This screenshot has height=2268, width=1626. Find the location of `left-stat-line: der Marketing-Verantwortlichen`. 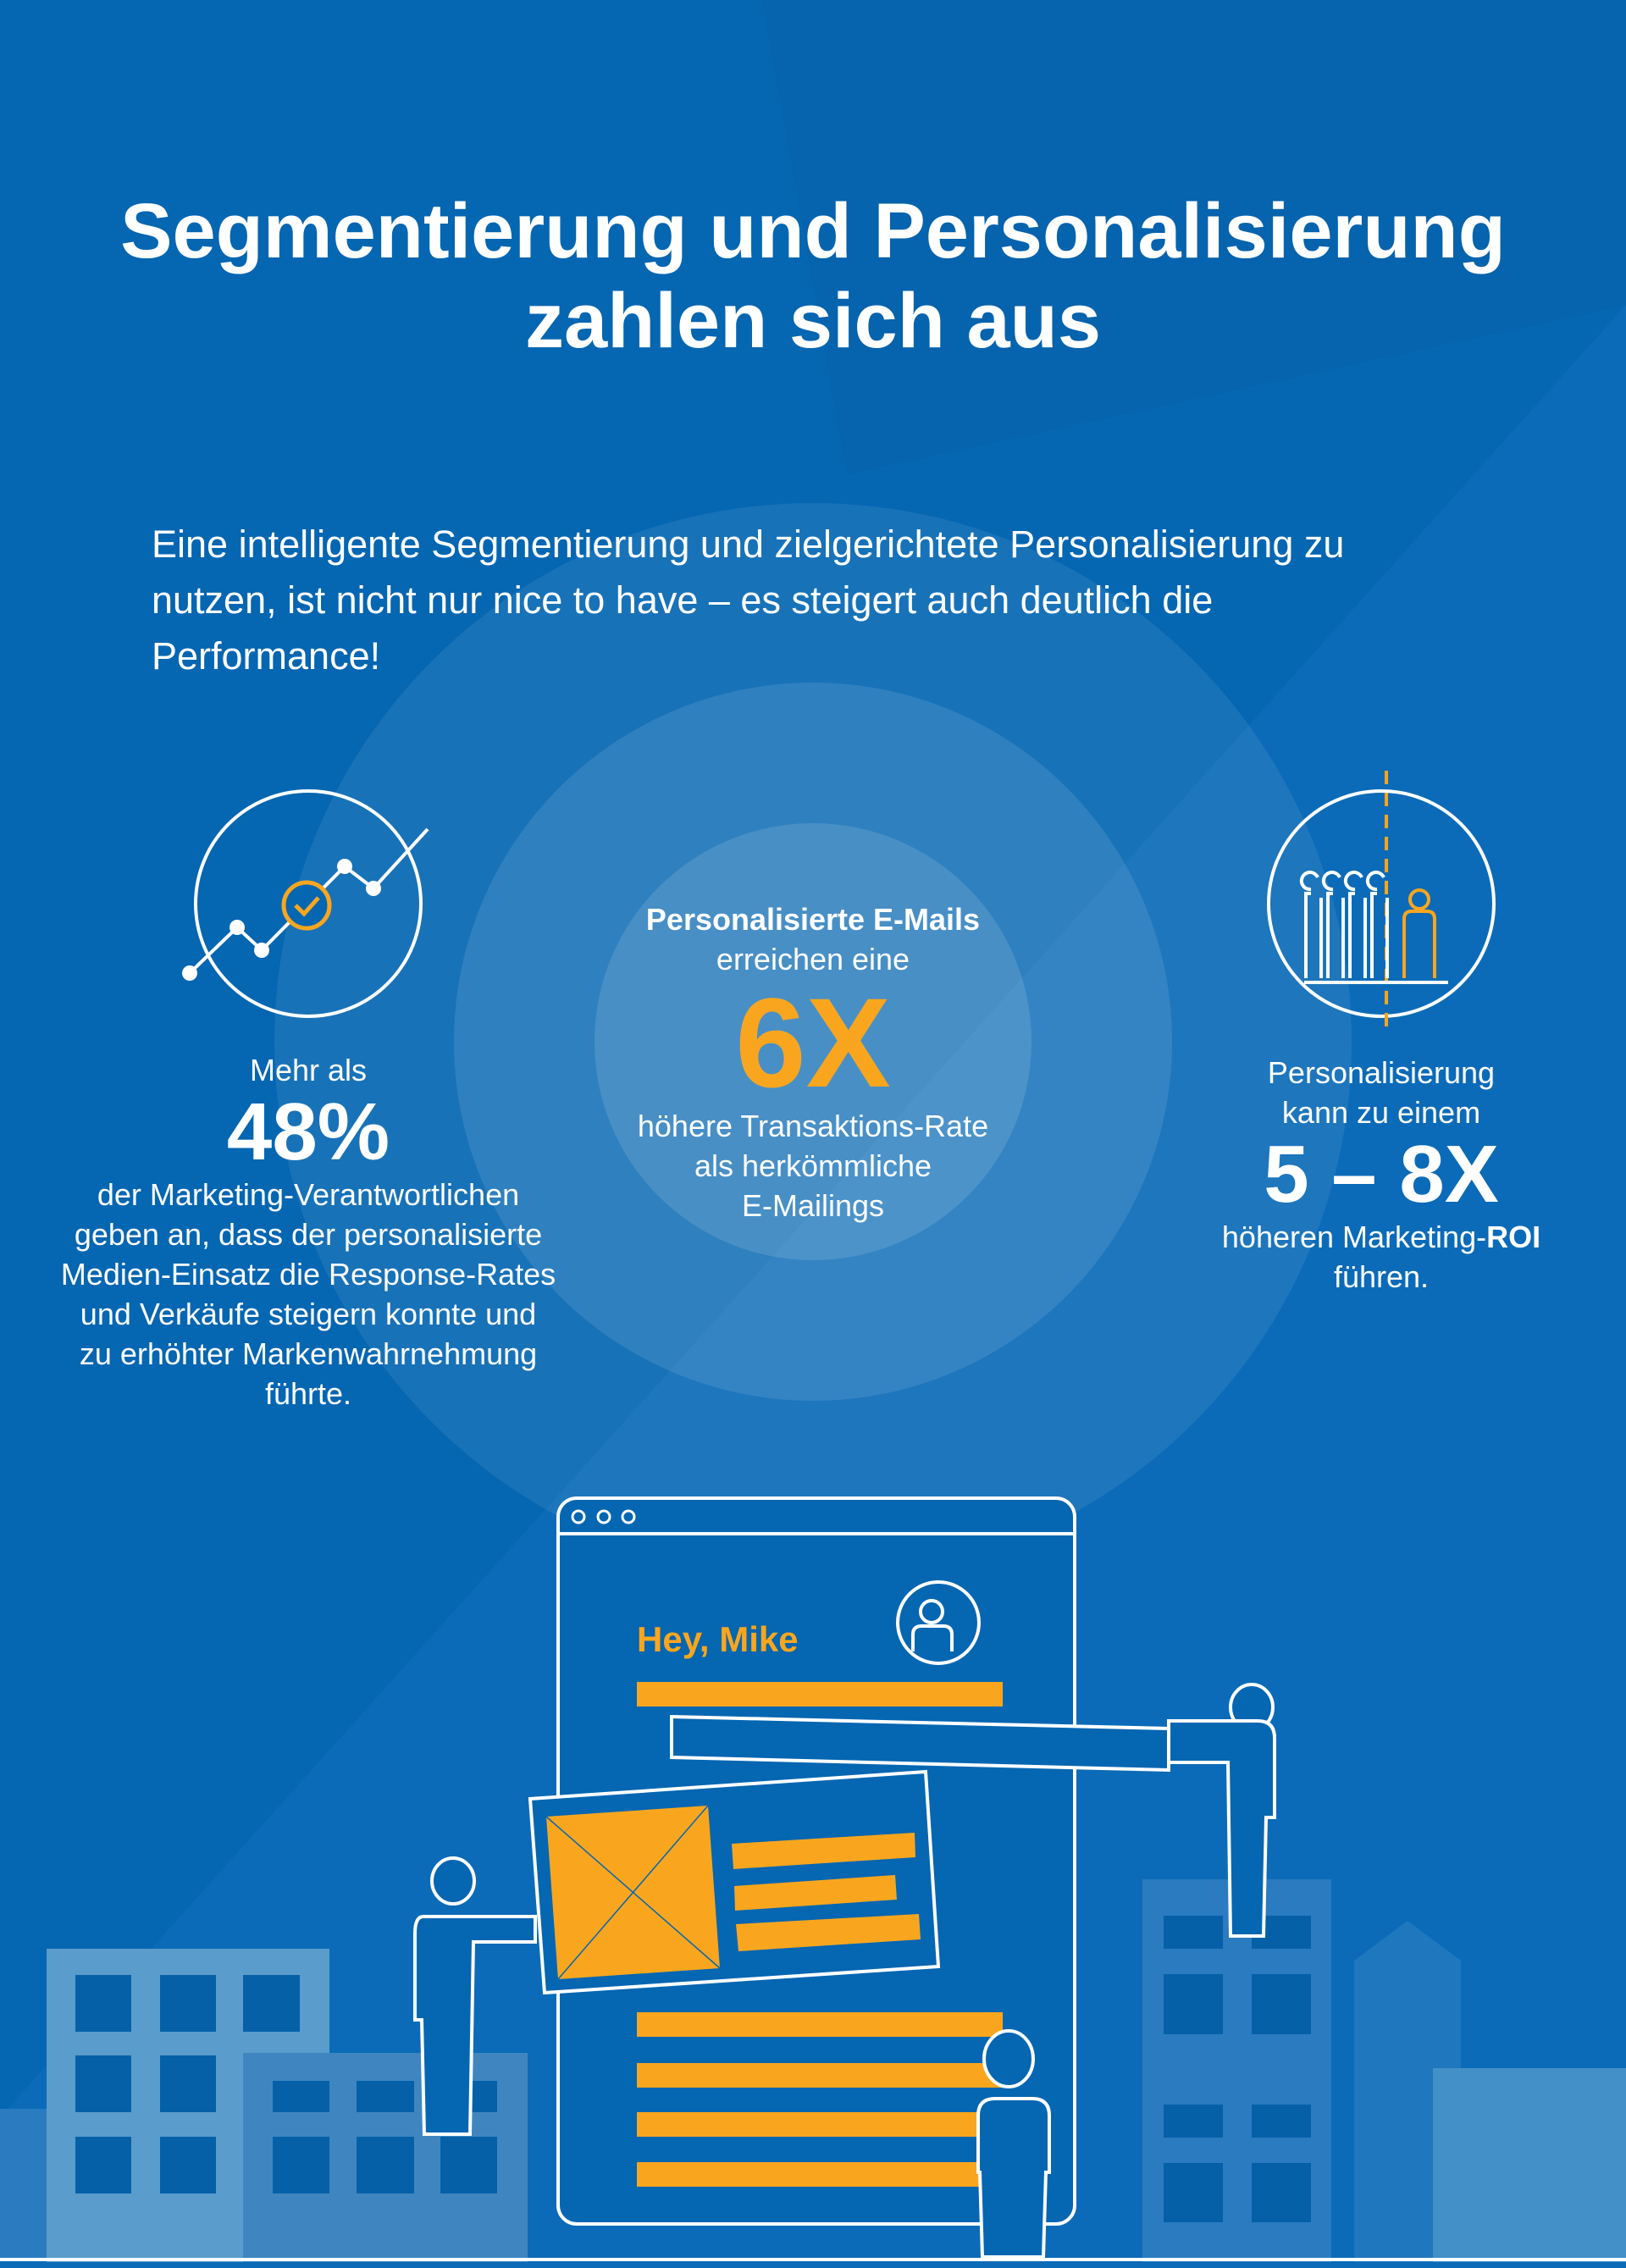

left-stat-line: der Marketing-Verantwortlichen is located at coordinates (308, 1194).